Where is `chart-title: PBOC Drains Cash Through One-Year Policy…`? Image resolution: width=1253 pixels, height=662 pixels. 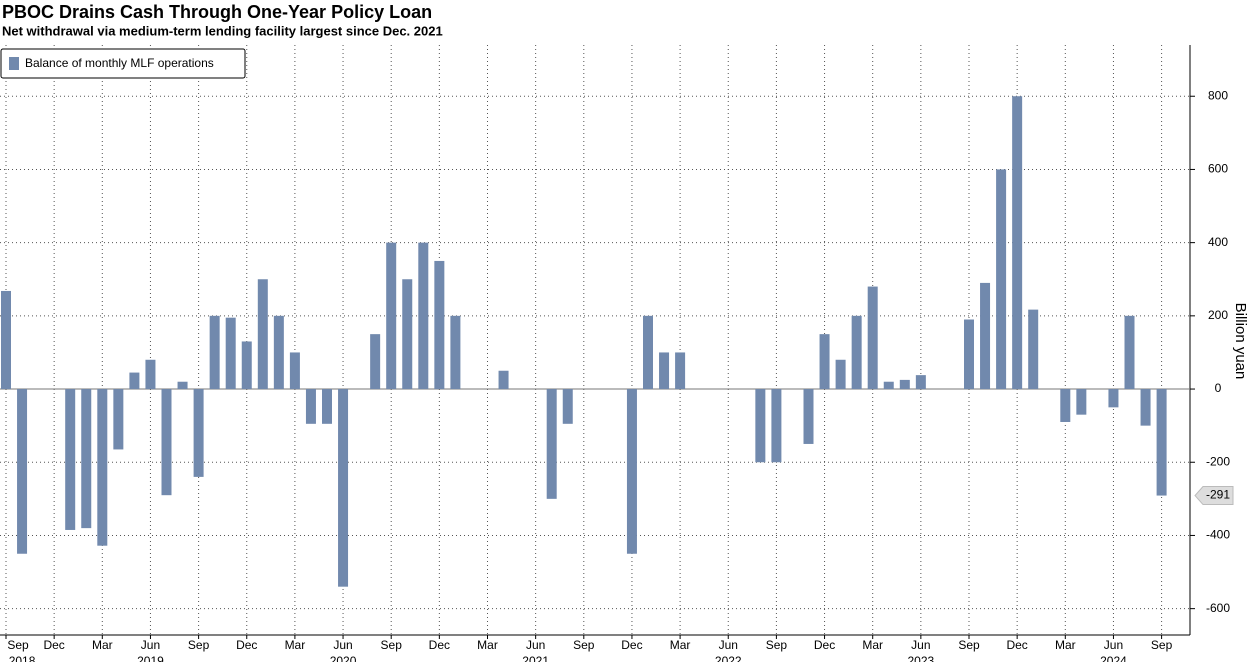 chart-title: PBOC Drains Cash Through One-Year Policy… is located at coordinates (217, 12).